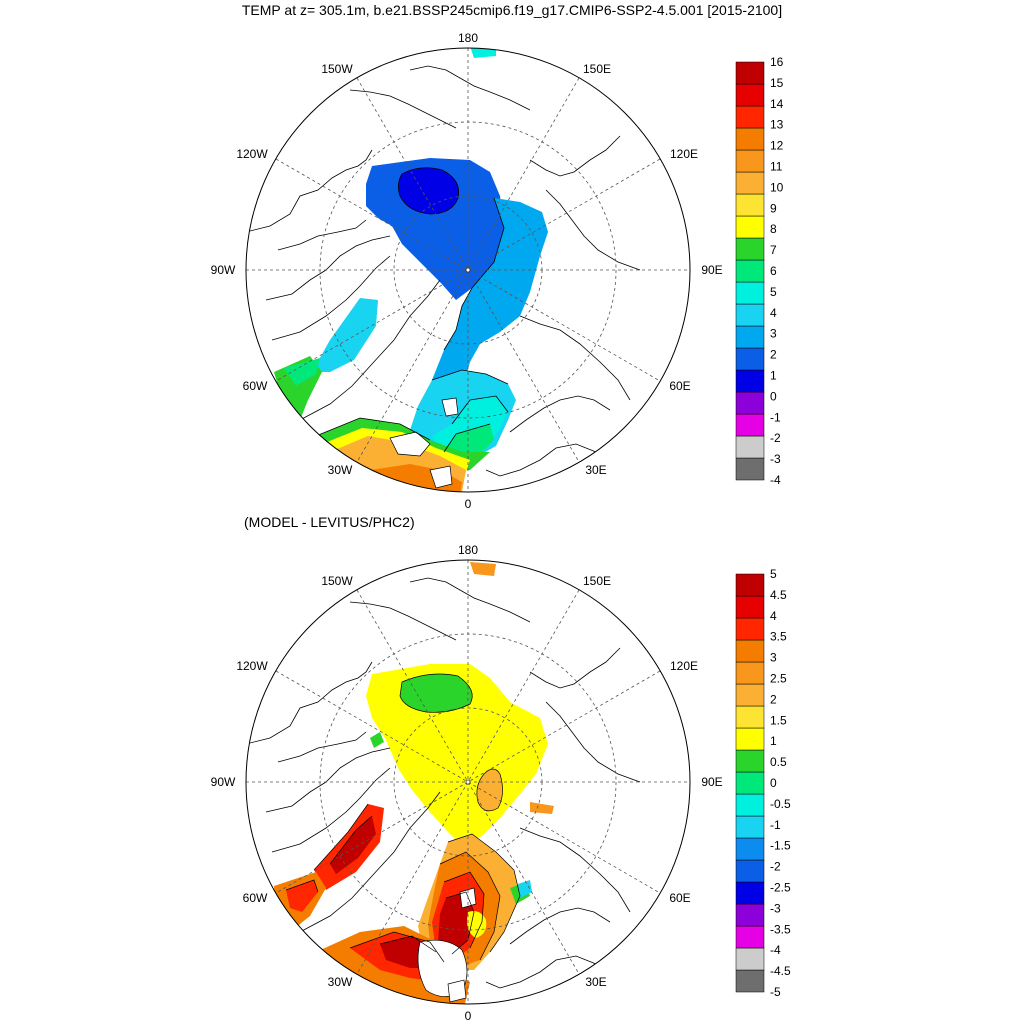 This screenshot has height=1024, width=1024. Describe the element at coordinates (780, 846) in the screenshot. I see `colorbar-label: -1.5` at that location.